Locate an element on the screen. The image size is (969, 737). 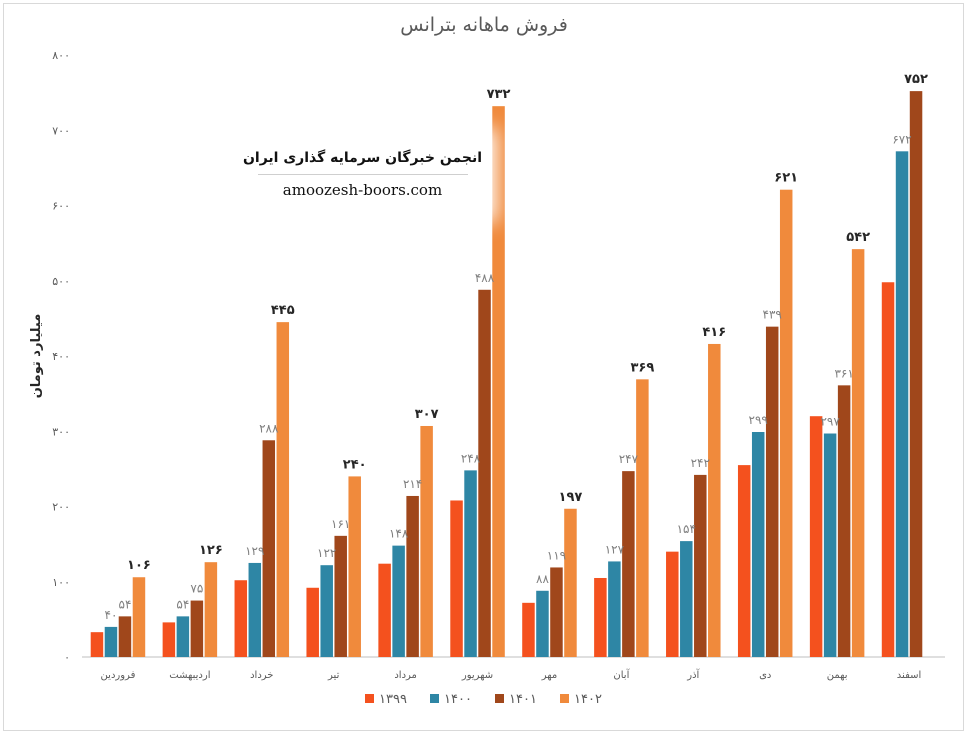
data-label: ۴۴۵ is located at coordinates (283, 310).